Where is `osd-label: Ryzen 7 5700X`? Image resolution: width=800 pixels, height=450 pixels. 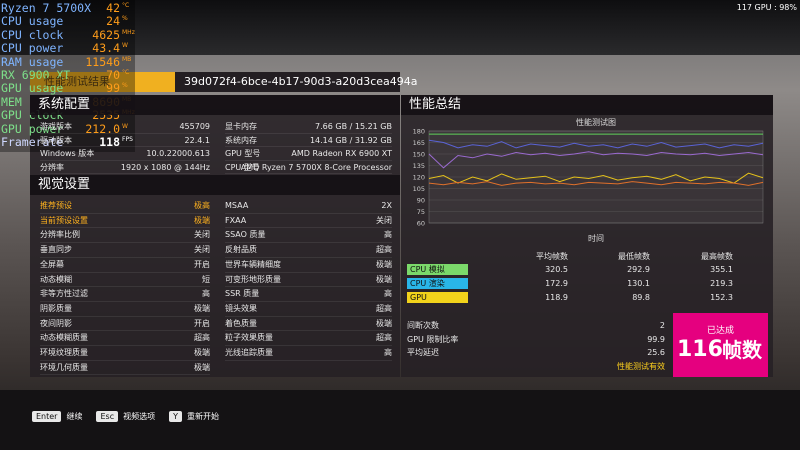
osd-label: Ryzen 7 5700X is located at coordinates (46, 8).